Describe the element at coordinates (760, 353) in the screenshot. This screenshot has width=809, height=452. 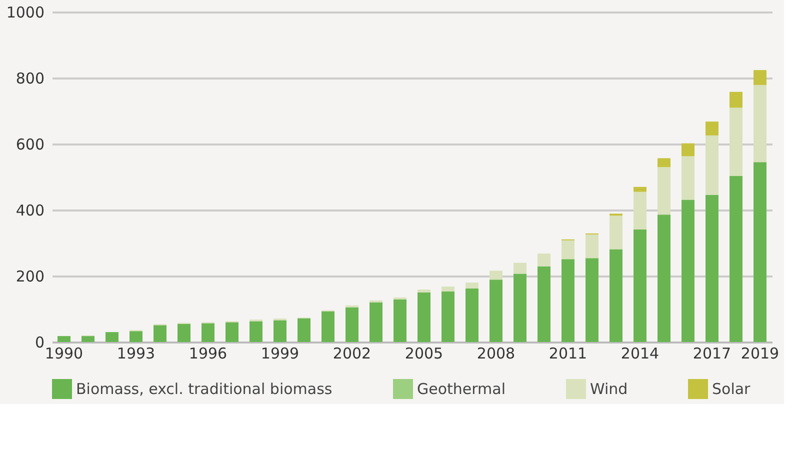
I see `x-tick-label: 2019` at that location.